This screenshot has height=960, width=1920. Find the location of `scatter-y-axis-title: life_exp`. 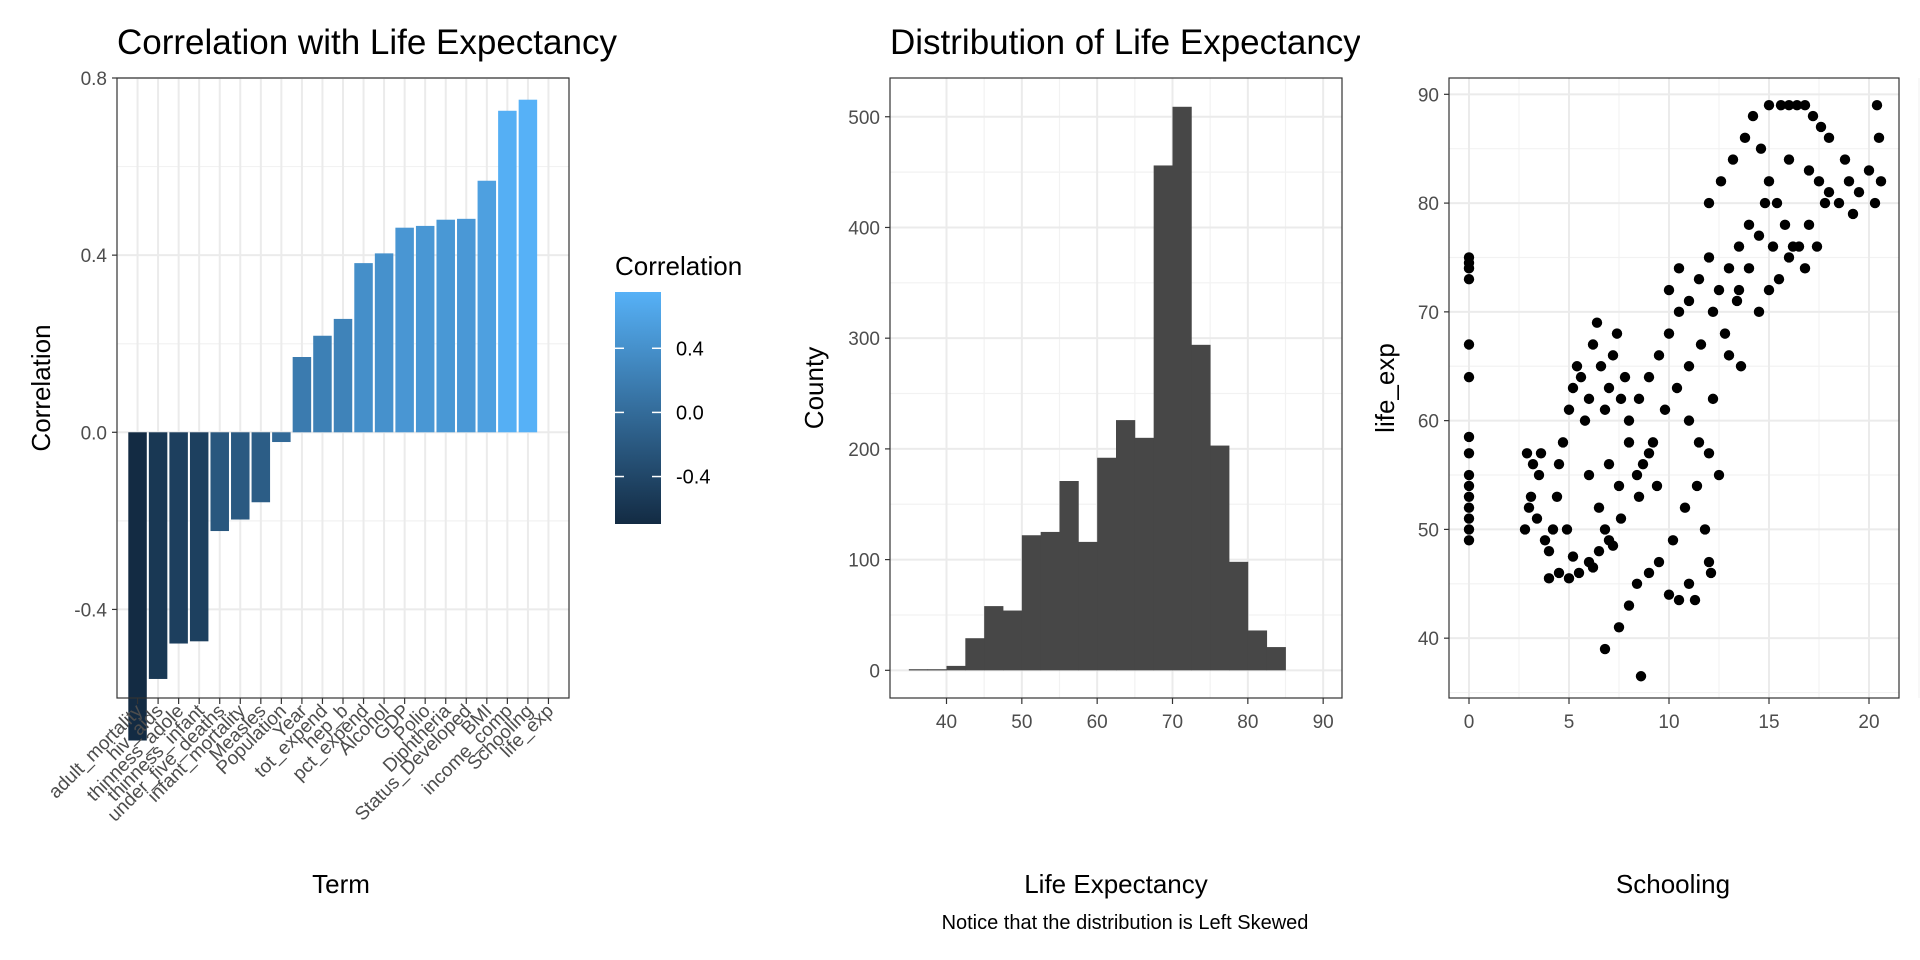

scatter-y-axis-title: life_exp is located at coordinates (1385, 388).